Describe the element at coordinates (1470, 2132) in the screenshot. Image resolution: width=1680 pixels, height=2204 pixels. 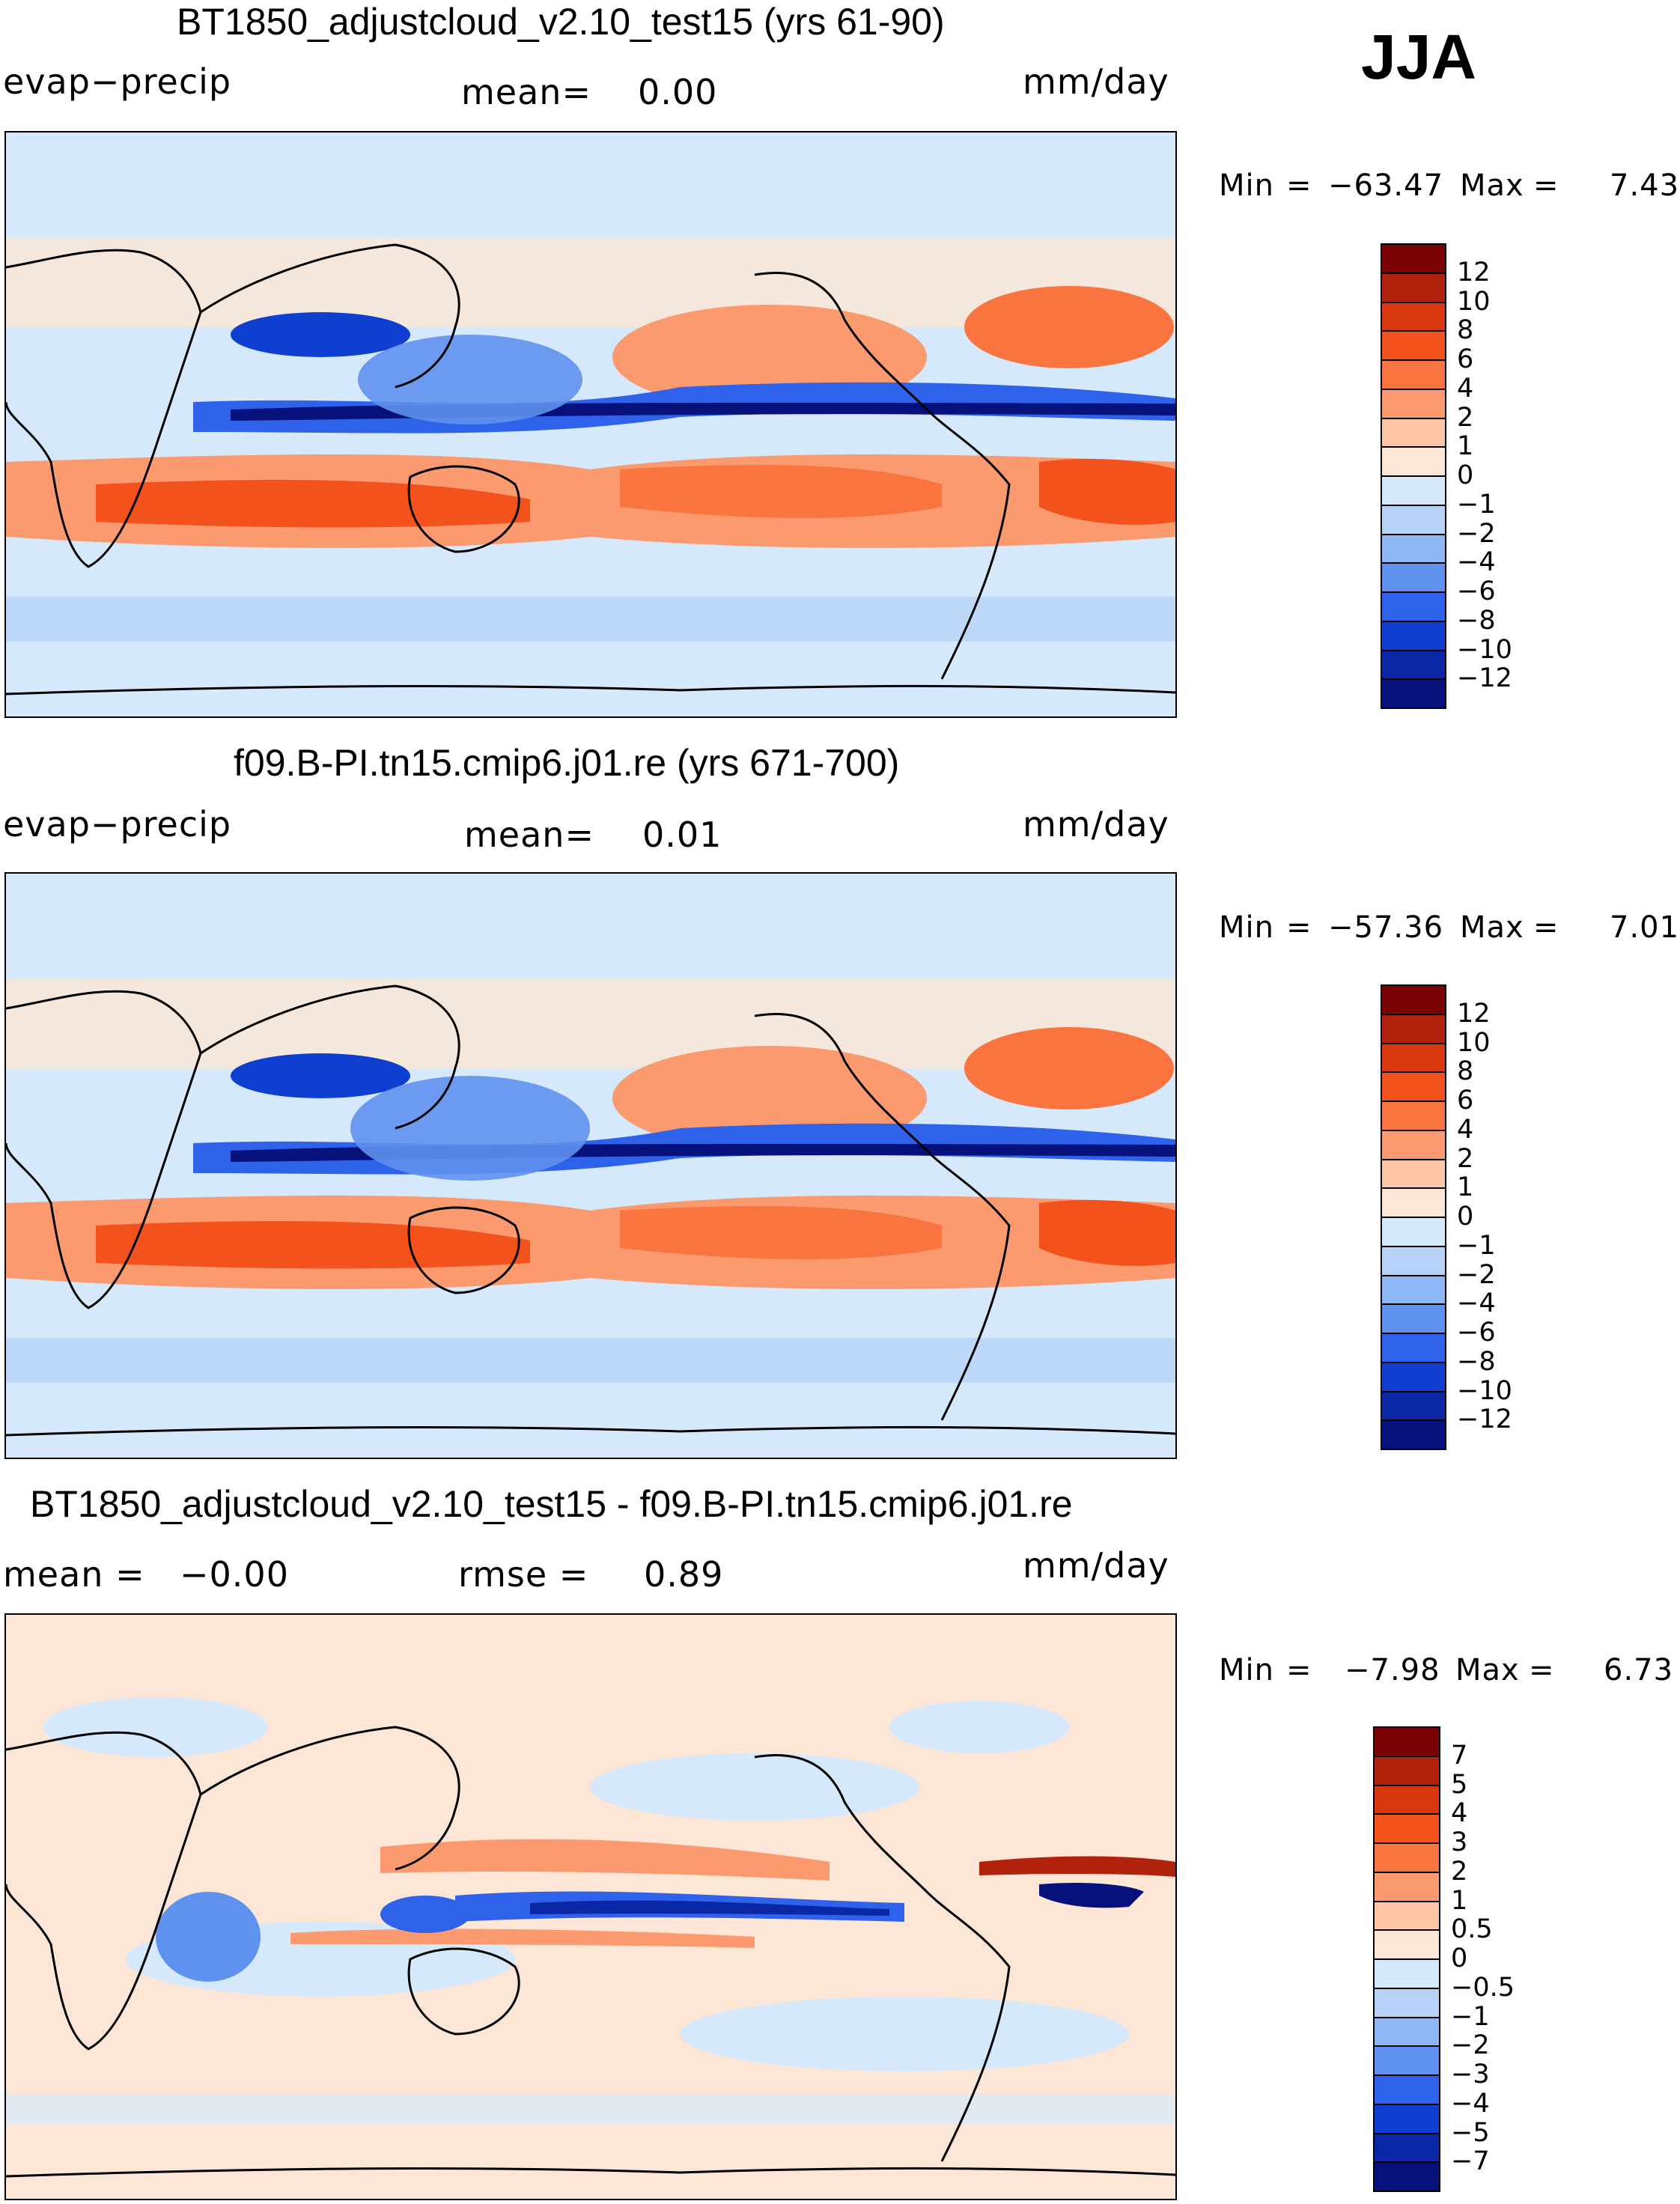
I see `colorbar-tick-label: −5` at that location.